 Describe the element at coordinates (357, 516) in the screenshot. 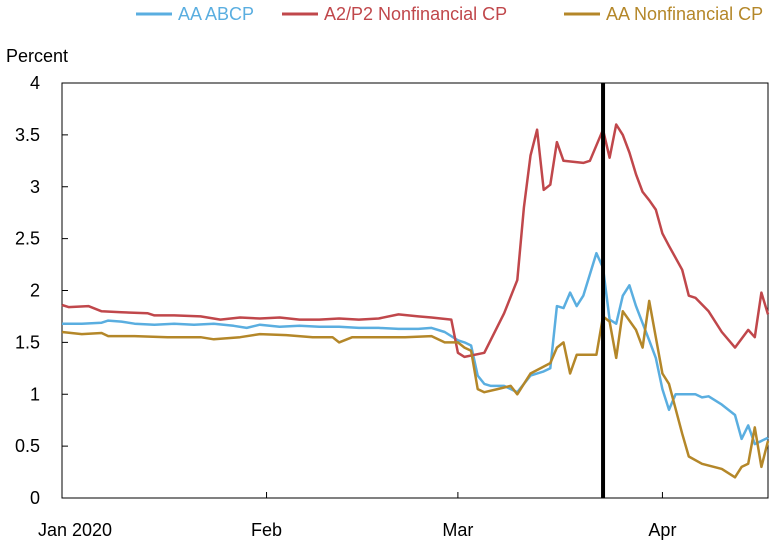

I see `x-axis: Jan 2020 Feb Mar Apr` at that location.